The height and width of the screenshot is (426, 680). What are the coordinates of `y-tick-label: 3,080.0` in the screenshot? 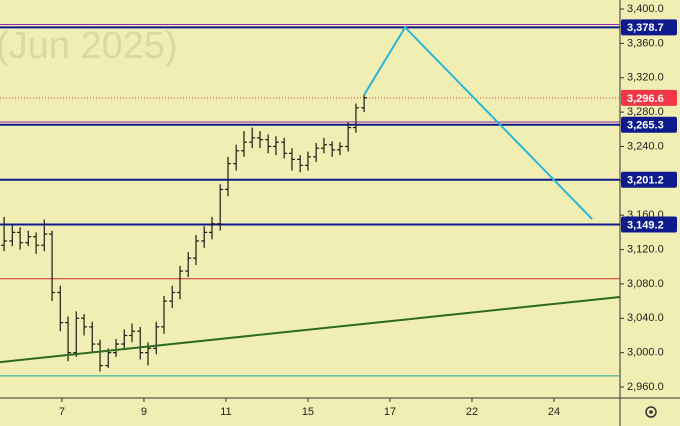 It's located at (645, 284).